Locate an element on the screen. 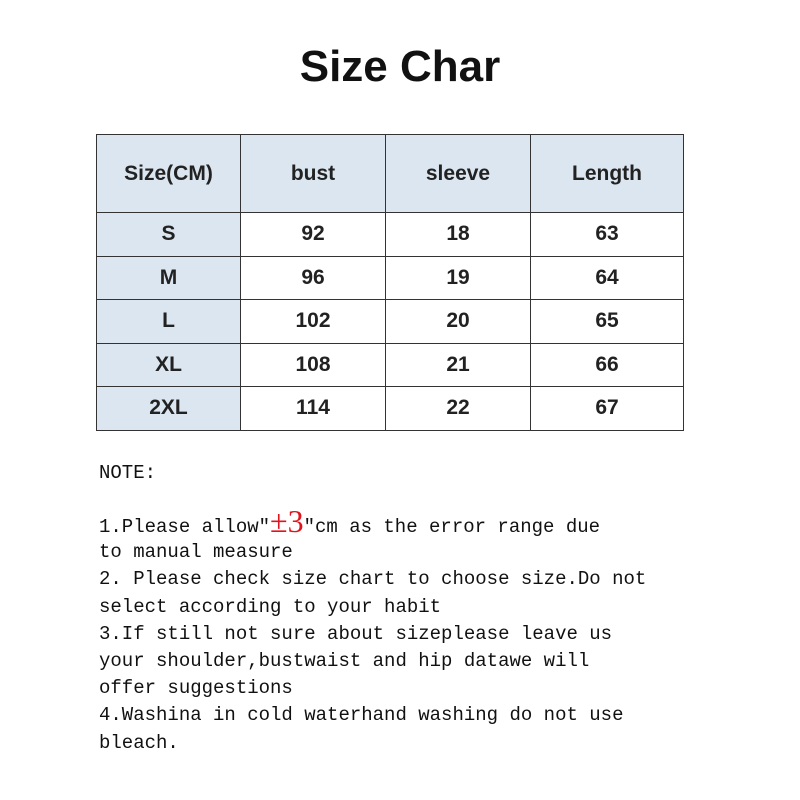 The width and height of the screenshot is (800, 800). bust-cell: 92 is located at coordinates (313, 234).